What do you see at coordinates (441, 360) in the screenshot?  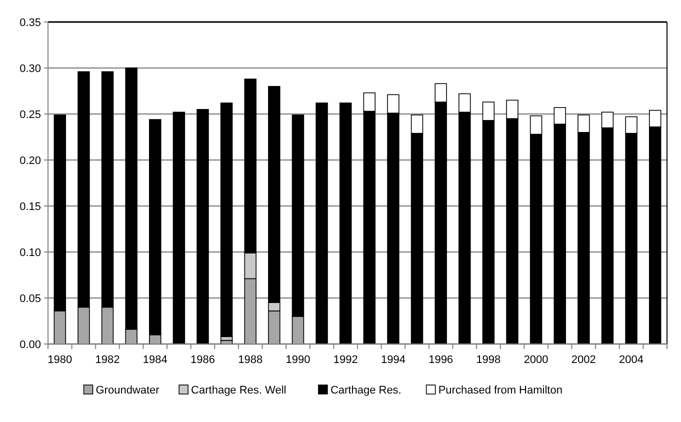 I see `x-tick-label: 1996` at bounding box center [441, 360].